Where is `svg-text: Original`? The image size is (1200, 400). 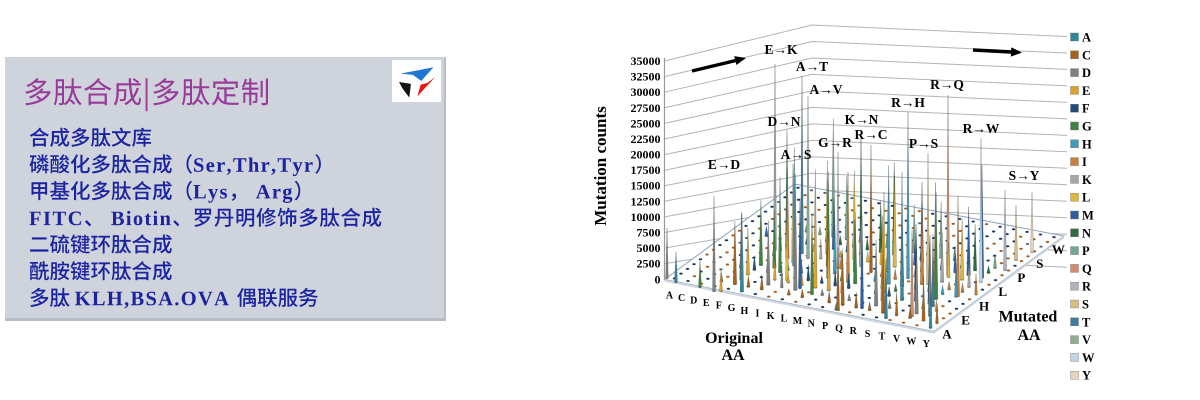 svg-text: Original is located at coordinates (734, 338).